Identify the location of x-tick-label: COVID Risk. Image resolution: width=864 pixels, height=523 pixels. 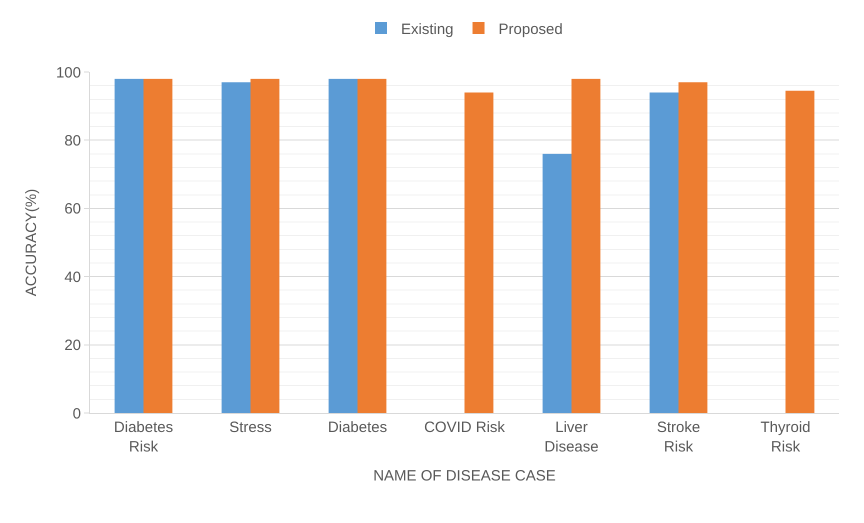
(465, 427).